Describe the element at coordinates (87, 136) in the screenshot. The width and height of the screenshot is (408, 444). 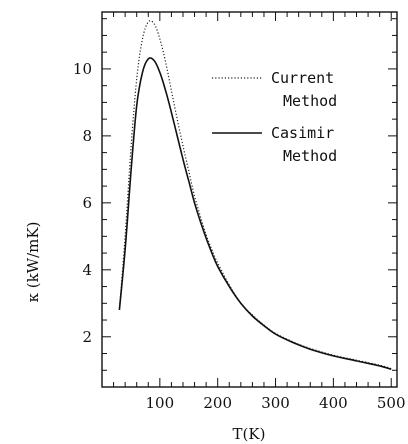
I see `y-tick-label: 8` at that location.